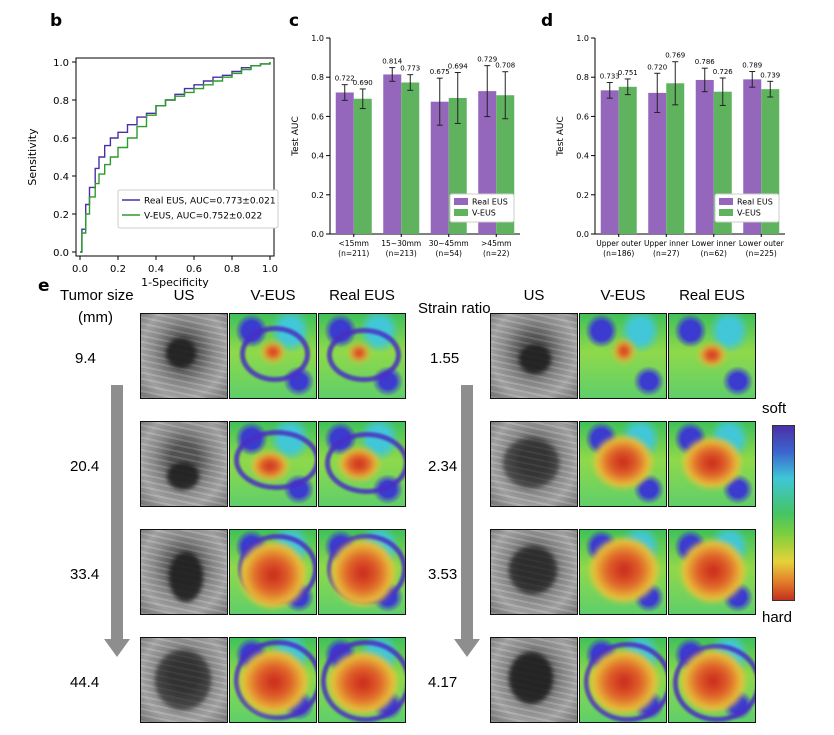 This screenshot has height=735, width=834. Describe the element at coordinates (198, 209) in the screenshot. I see `legend-box` at that location.